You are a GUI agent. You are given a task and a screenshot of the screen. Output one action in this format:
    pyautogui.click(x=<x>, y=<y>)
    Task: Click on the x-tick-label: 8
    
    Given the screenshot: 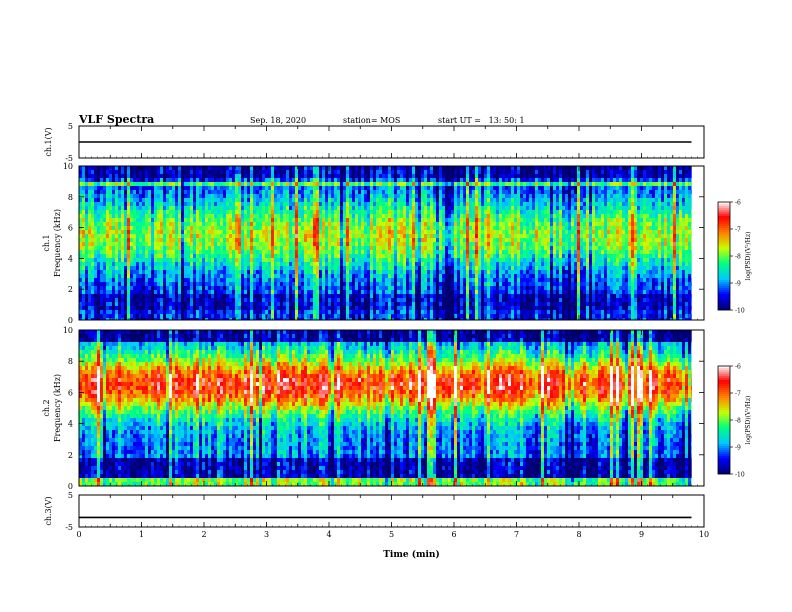 What is the action you would take?
    pyautogui.click(x=578, y=534)
    